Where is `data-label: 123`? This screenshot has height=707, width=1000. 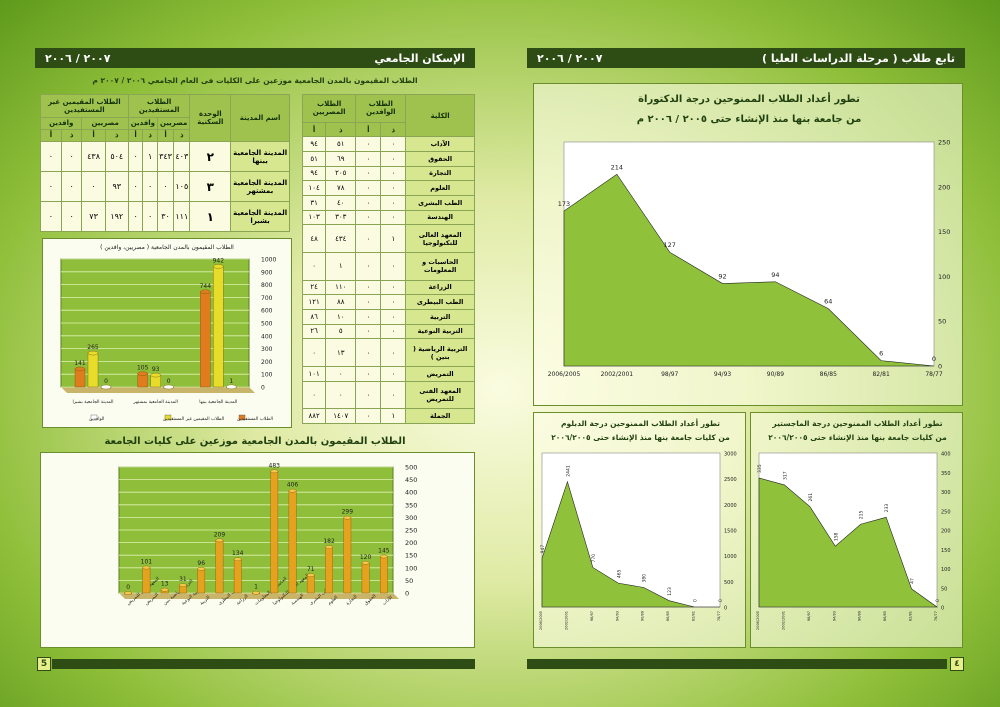 data-label: 123 is located at coordinates (670, 591).